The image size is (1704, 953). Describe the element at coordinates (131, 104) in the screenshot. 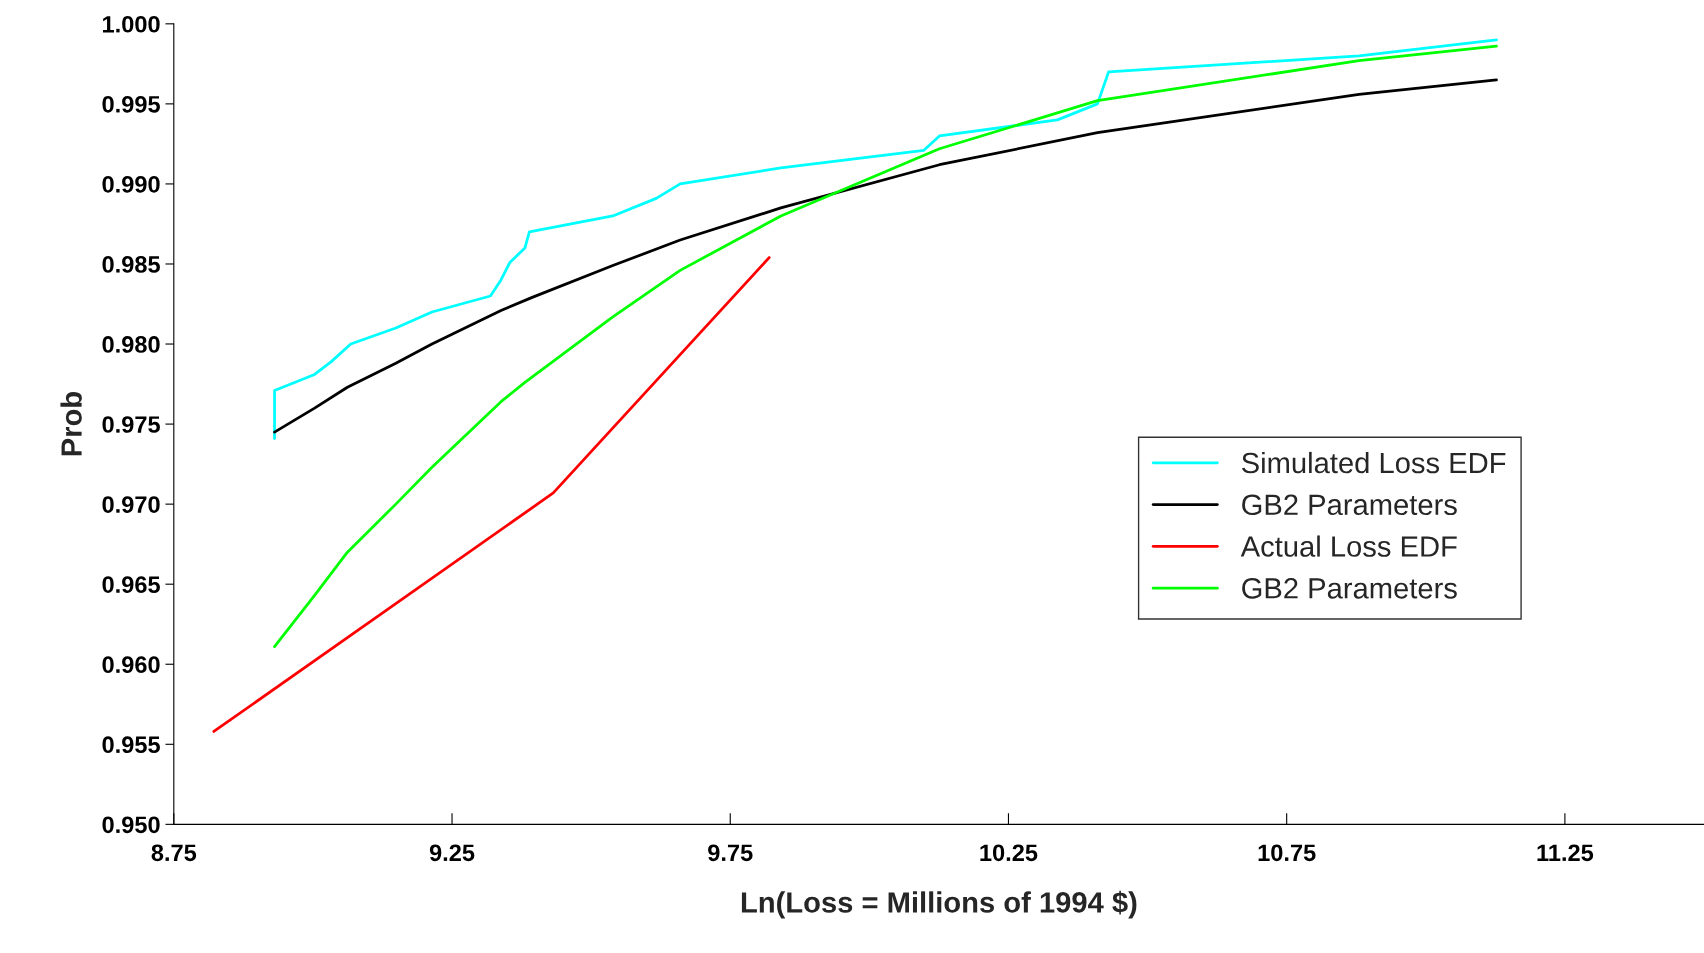

I see `y-tick-label: 0.995` at that location.